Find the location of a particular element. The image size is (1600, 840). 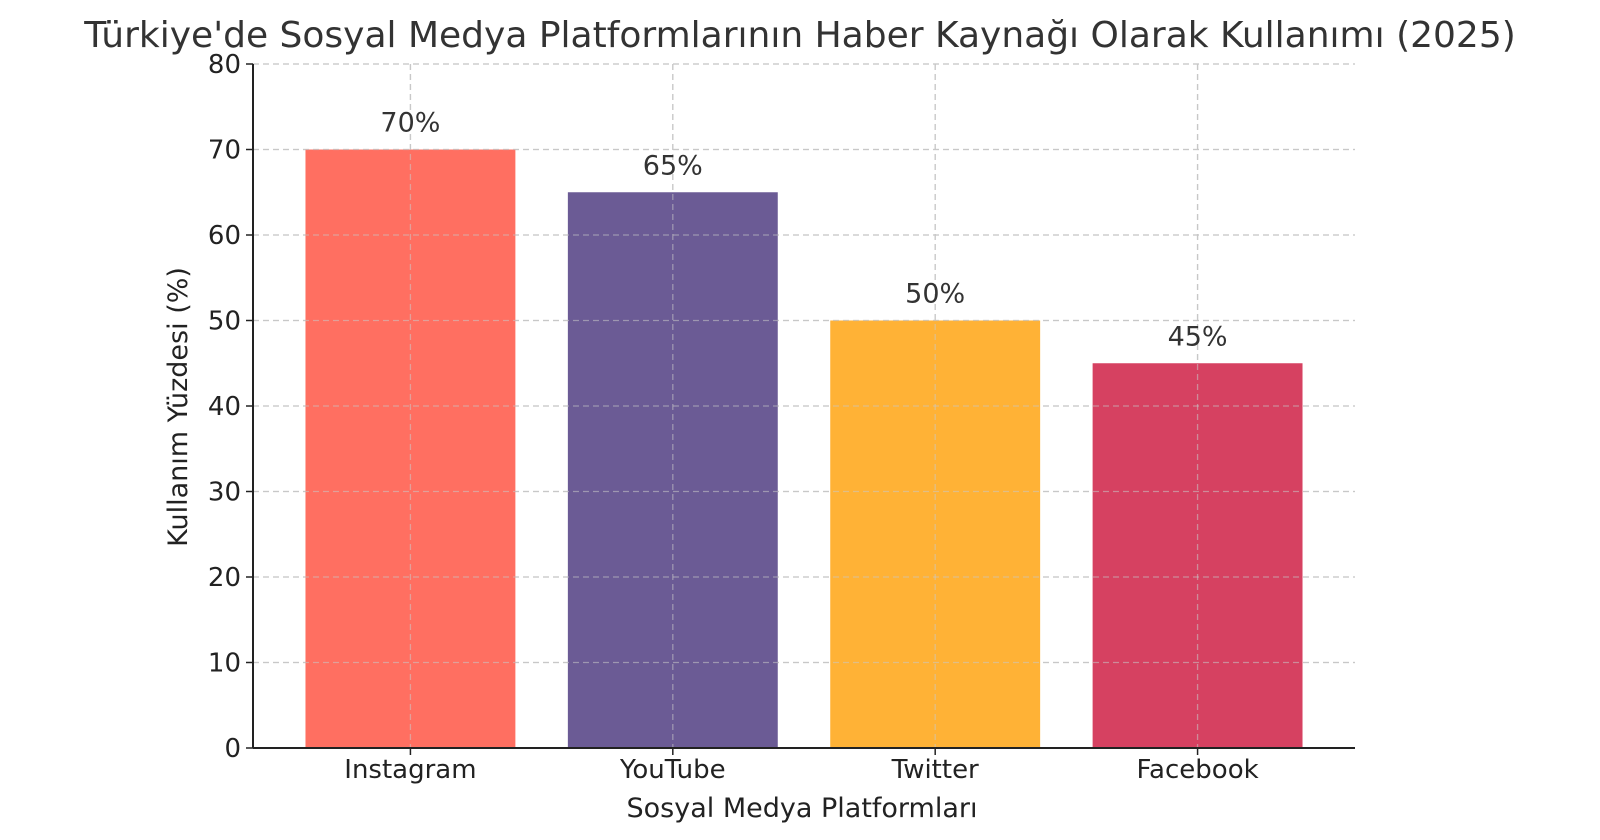

x-axis-title: Sosyal Medya Platformları is located at coordinates (802, 808).